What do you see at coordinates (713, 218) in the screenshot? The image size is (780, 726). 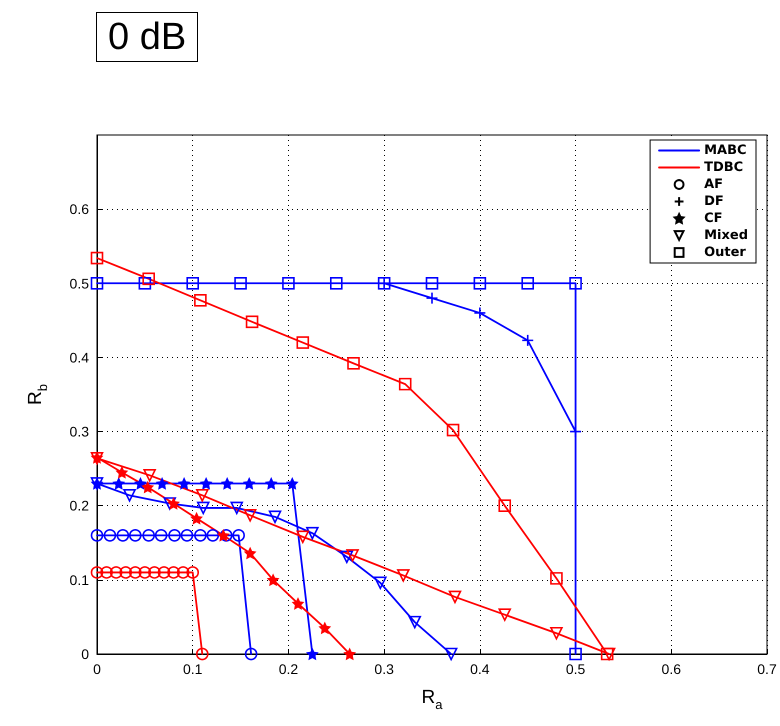 I see `legend-label: CF` at bounding box center [713, 218].